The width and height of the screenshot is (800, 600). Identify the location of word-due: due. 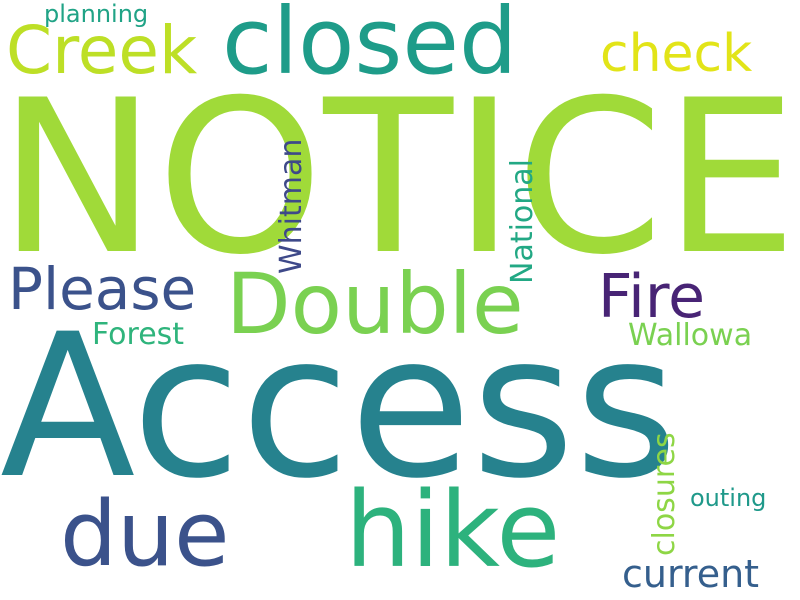
(145, 534).